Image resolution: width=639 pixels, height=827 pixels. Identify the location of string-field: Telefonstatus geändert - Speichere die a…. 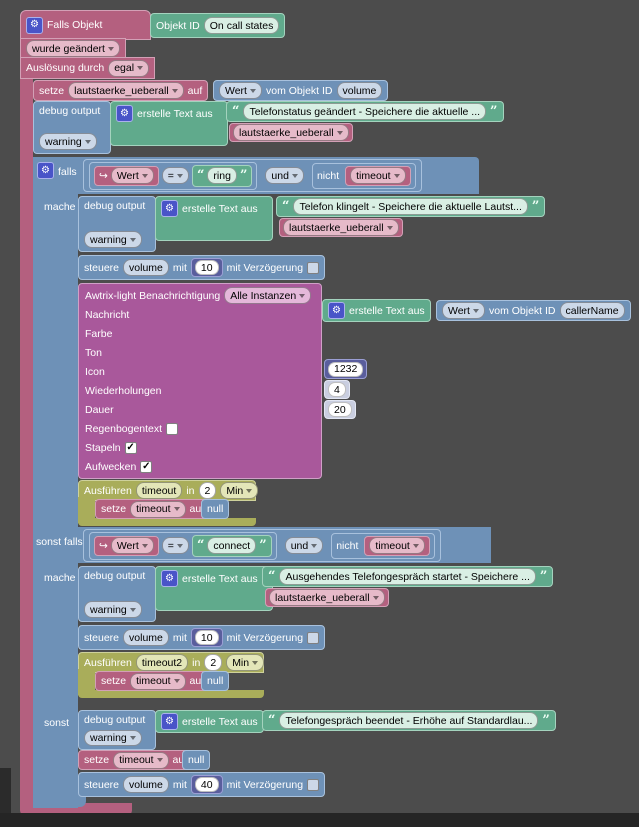
(365, 111).